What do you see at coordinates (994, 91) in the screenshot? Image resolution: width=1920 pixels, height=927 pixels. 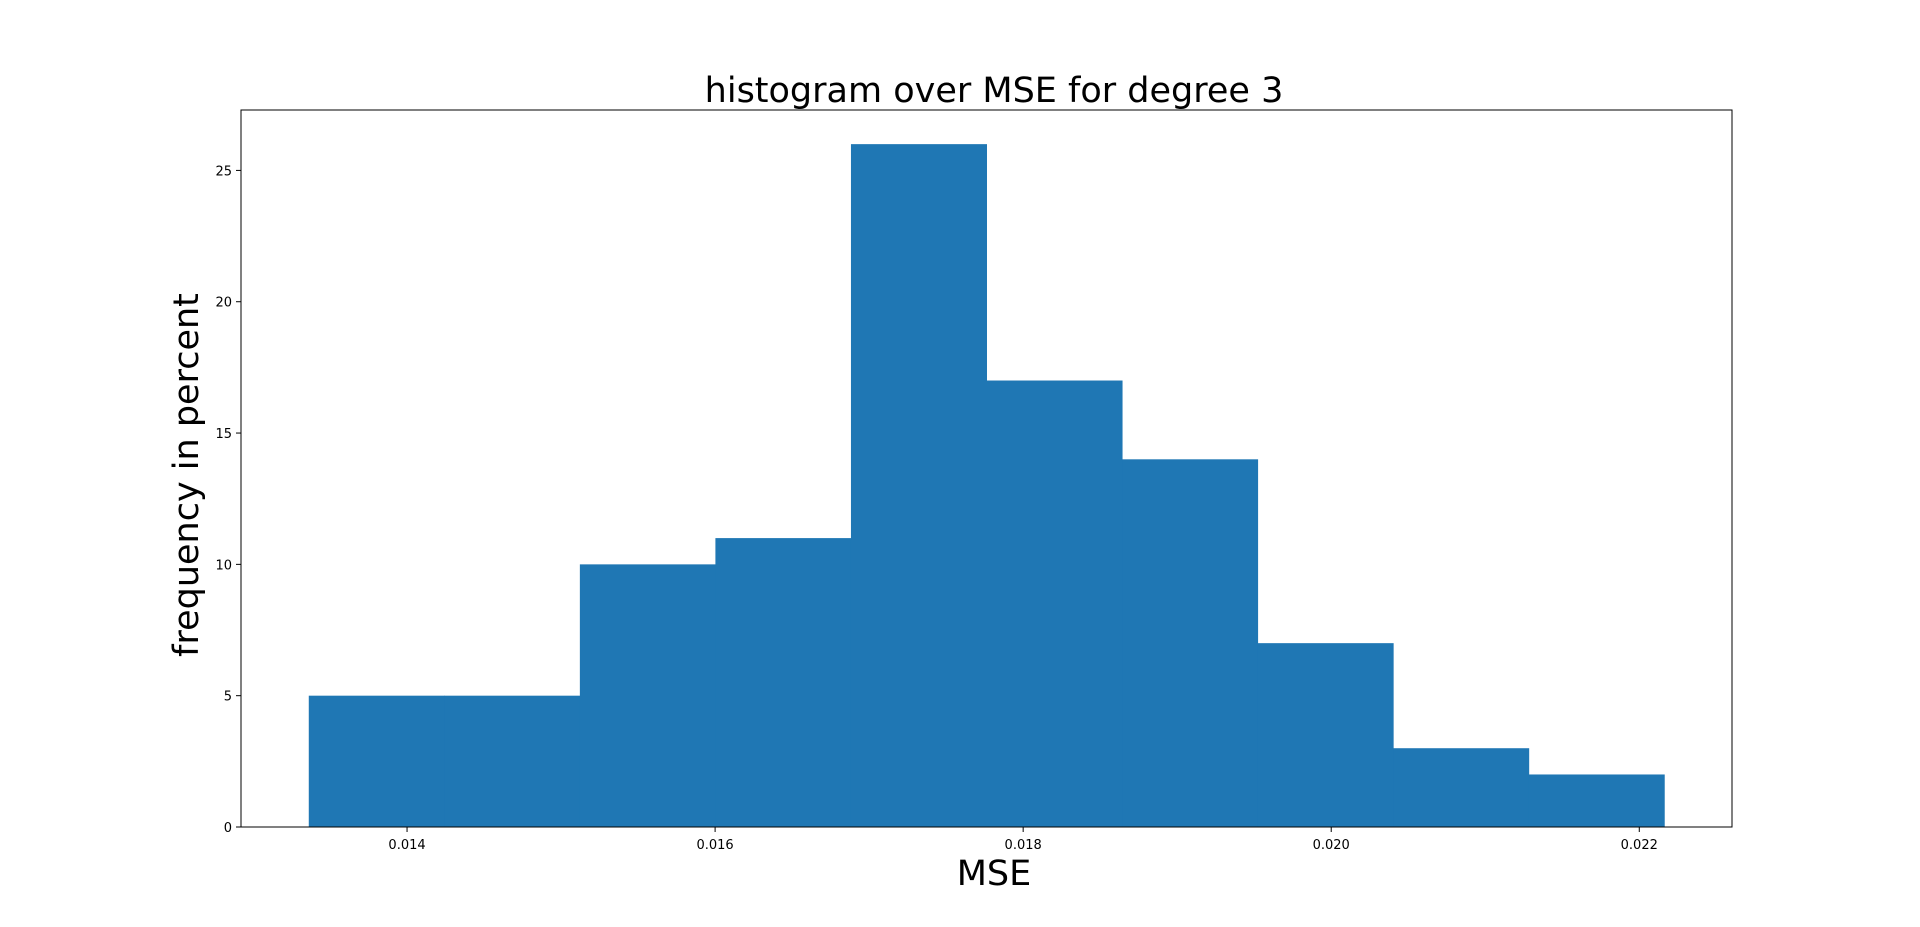 I see `chart-title: histogram over MSE for degree 3` at bounding box center [994, 91].